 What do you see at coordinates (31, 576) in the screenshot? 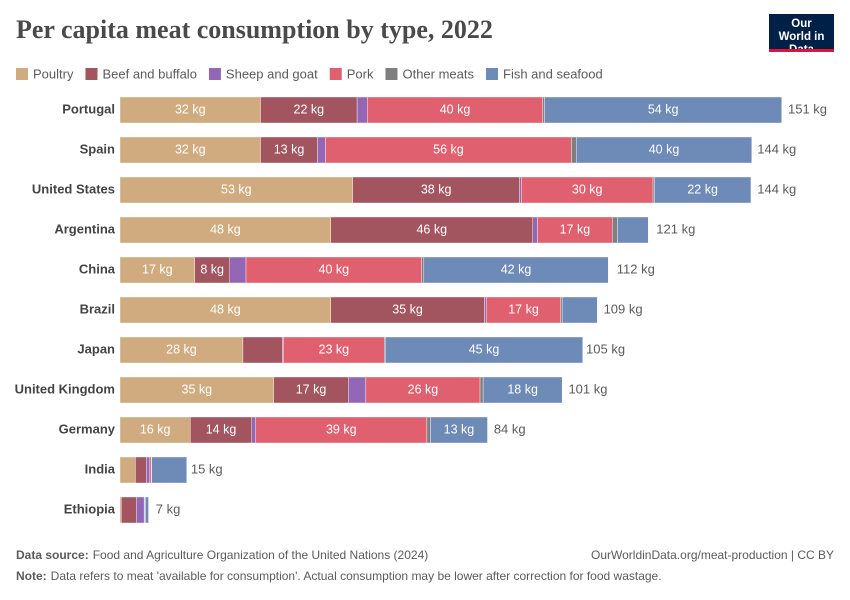
I see `note-label: Note:` at bounding box center [31, 576].